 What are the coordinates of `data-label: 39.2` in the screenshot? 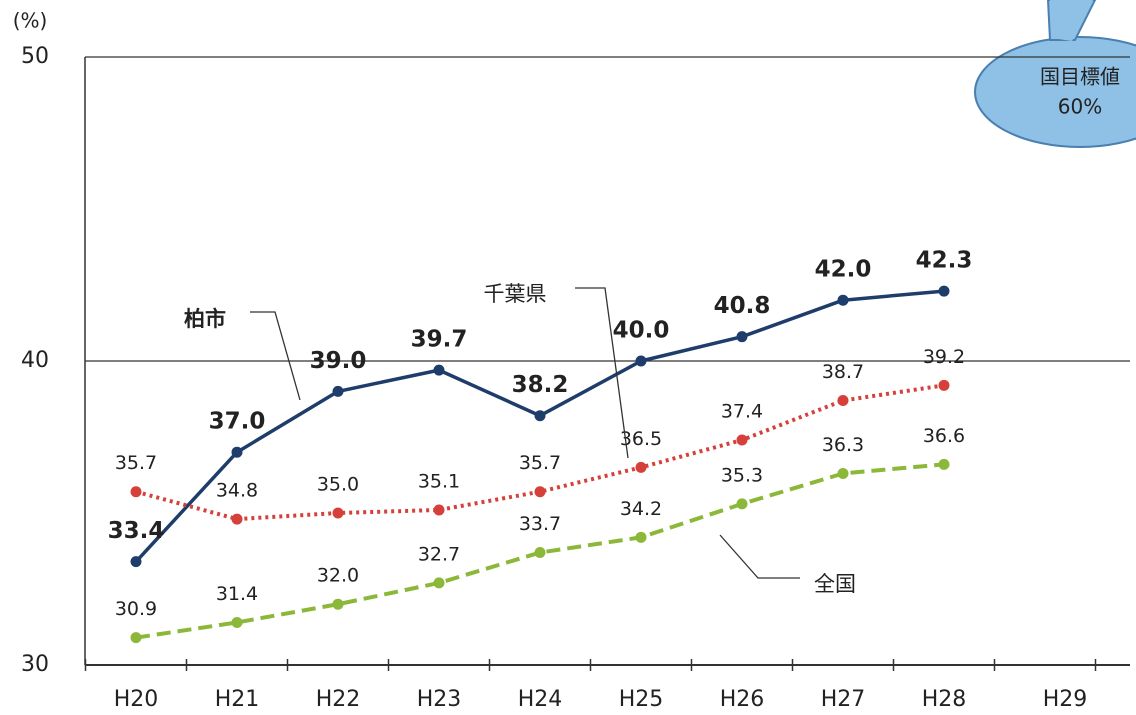 It's located at (944, 357).